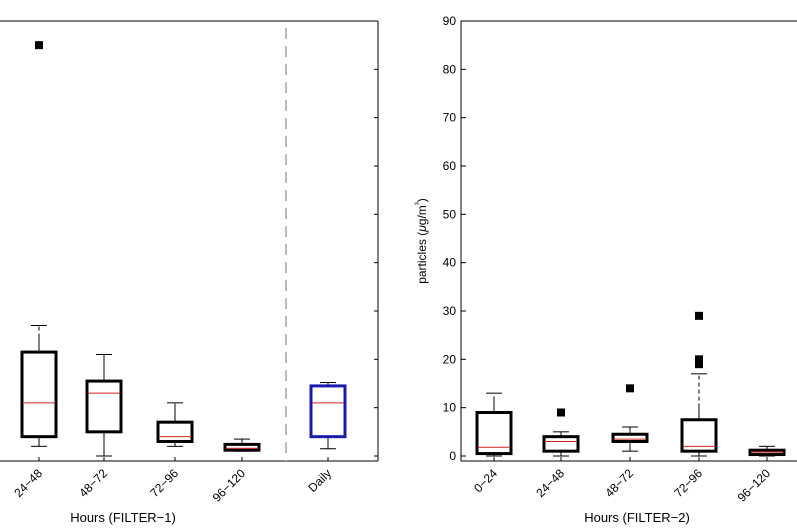 Image resolution: width=797 pixels, height=532 pixels. What do you see at coordinates (561, 444) in the screenshot?
I see `filter2-24-48-iqr-box` at bounding box center [561, 444].